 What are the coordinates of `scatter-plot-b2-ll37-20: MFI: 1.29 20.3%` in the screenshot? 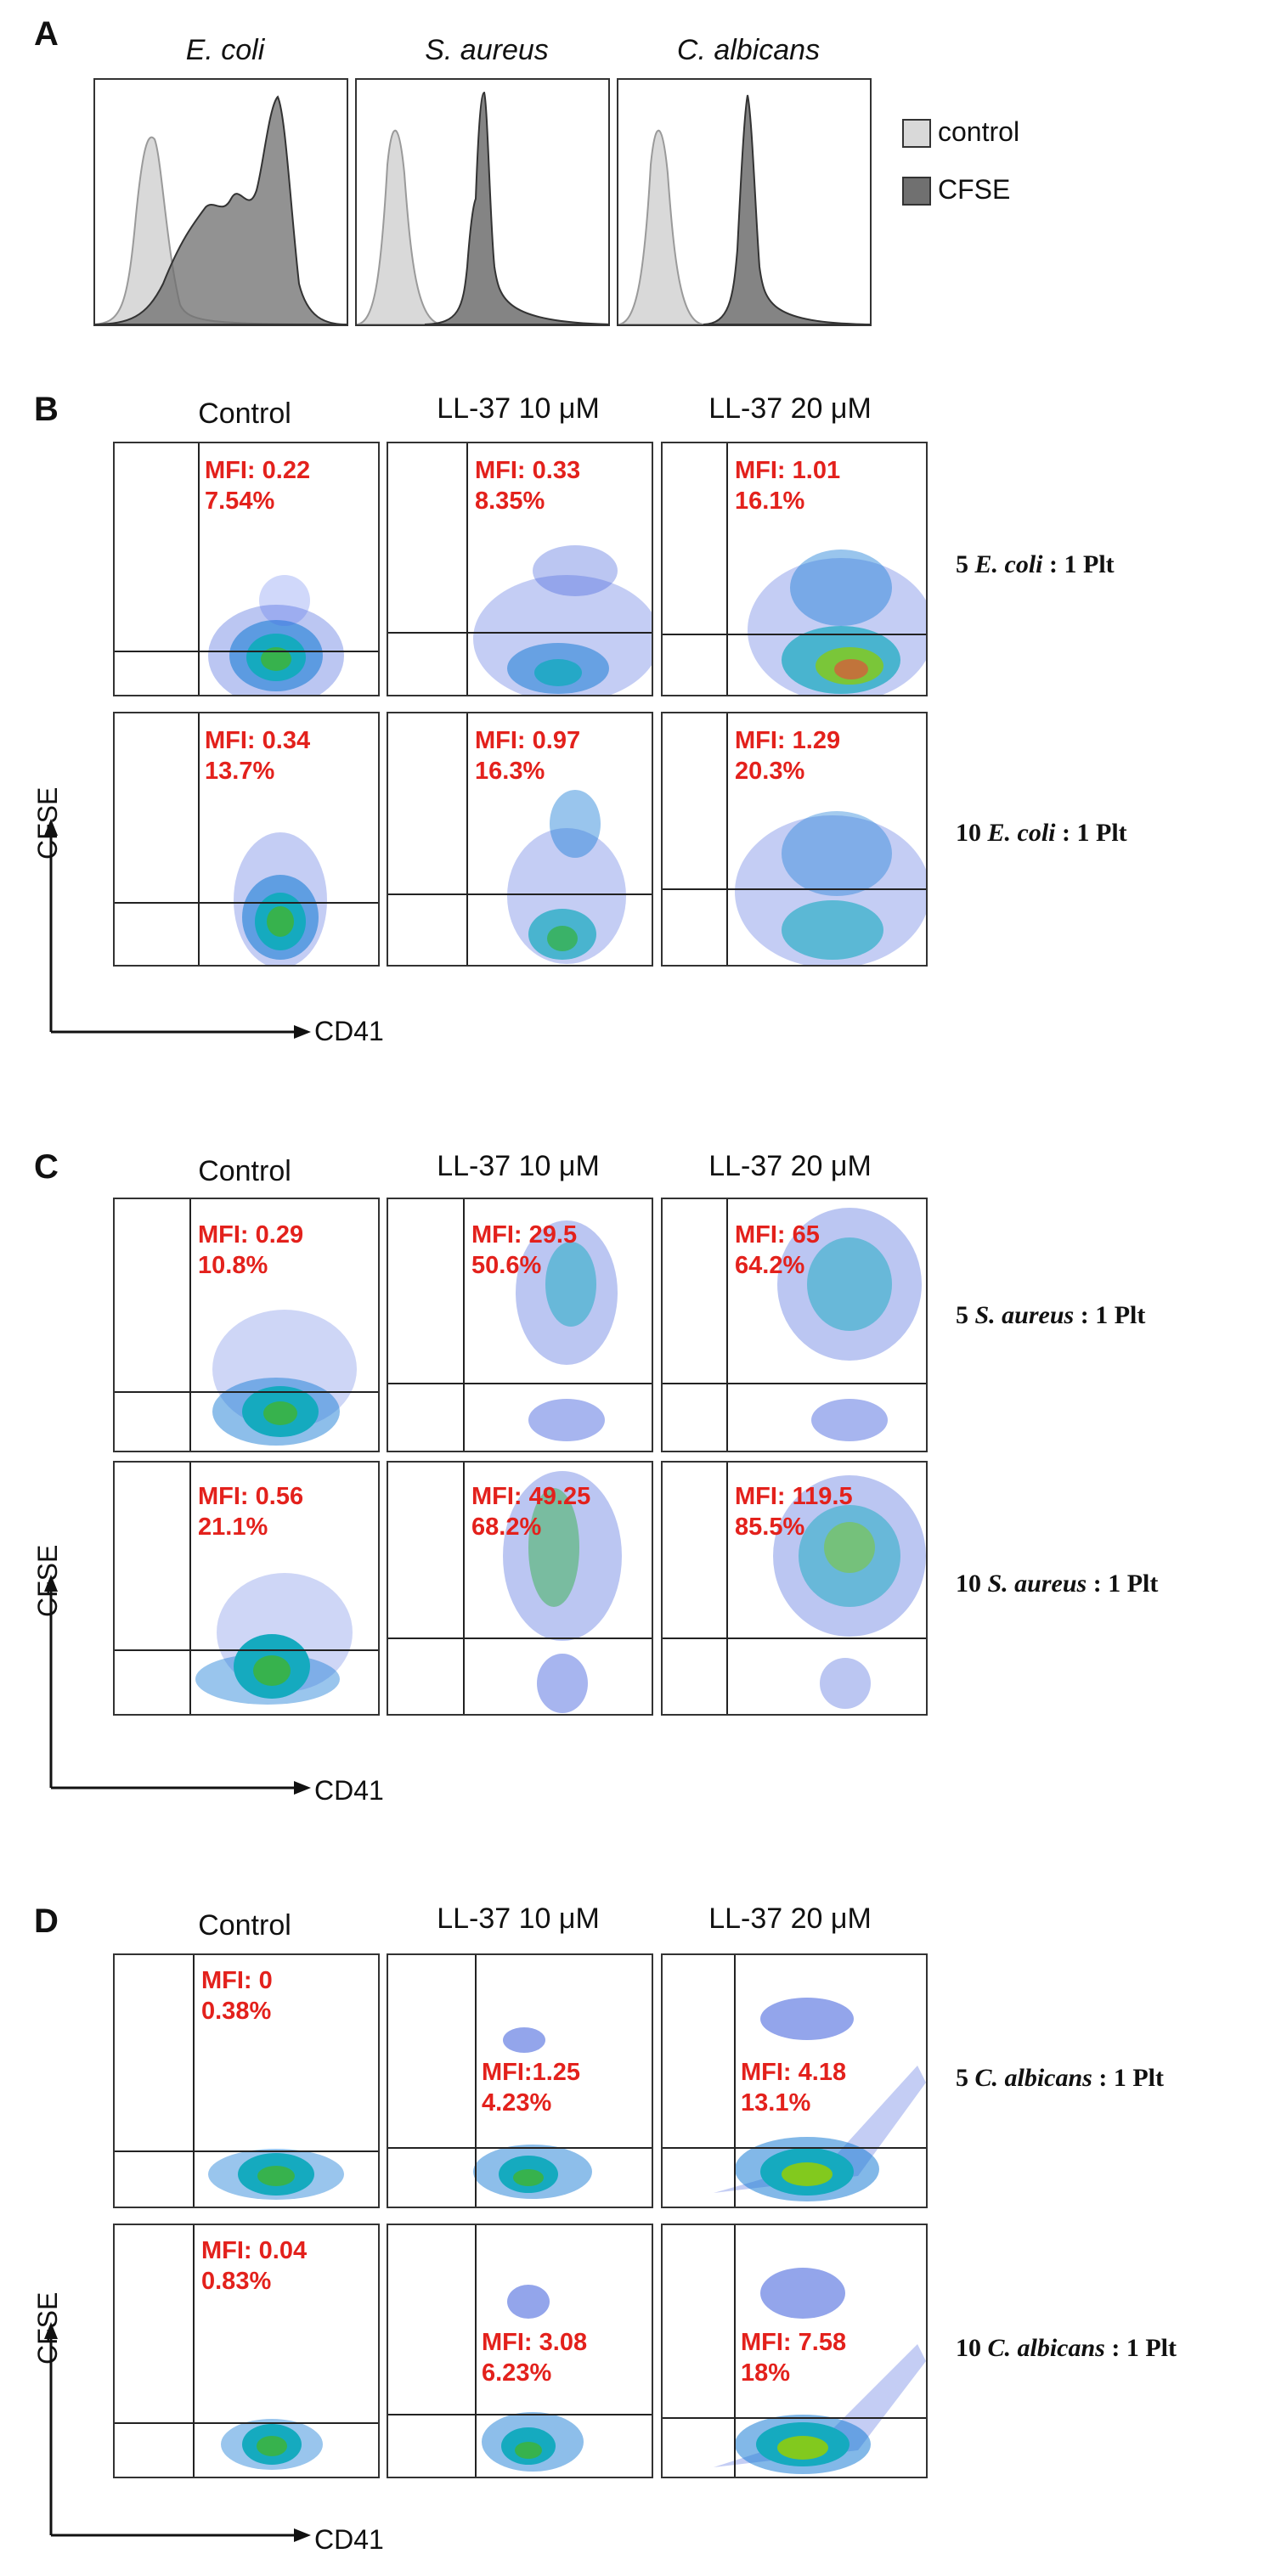 It's located at (794, 839).